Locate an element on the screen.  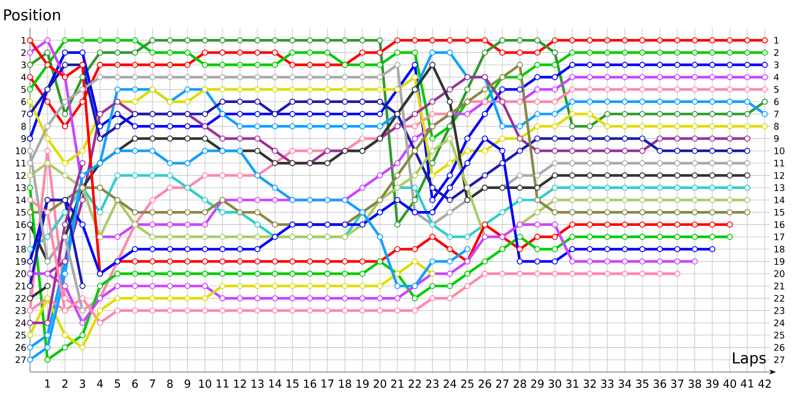
y2-tick-label: 23 is located at coordinates (779, 310).